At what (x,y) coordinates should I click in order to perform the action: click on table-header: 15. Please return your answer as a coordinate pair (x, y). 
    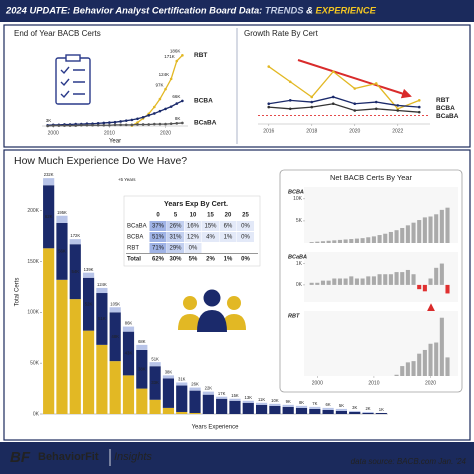
    Looking at the image, I should click on (210, 216).